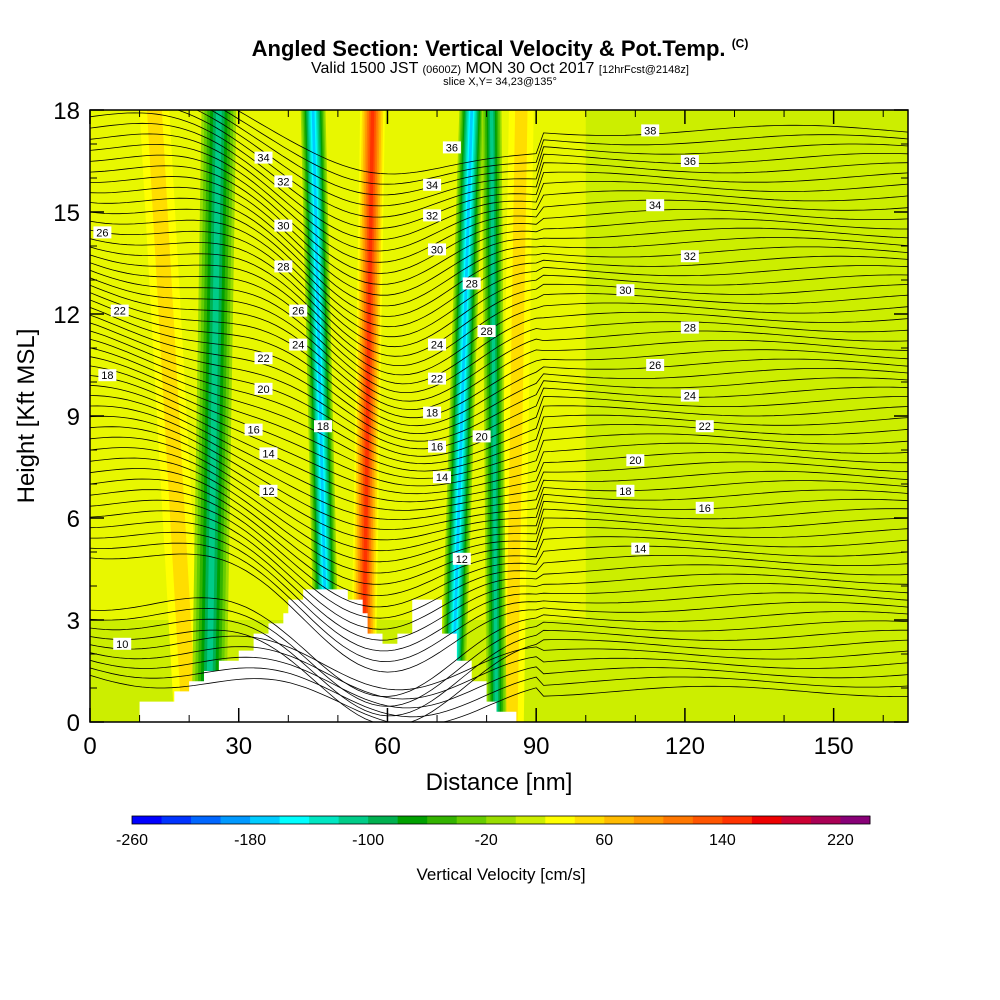 The width and height of the screenshot is (1000, 1000). Describe the element at coordinates (499, 782) in the screenshot. I see `x-axis-label: Distance [nm]` at that location.